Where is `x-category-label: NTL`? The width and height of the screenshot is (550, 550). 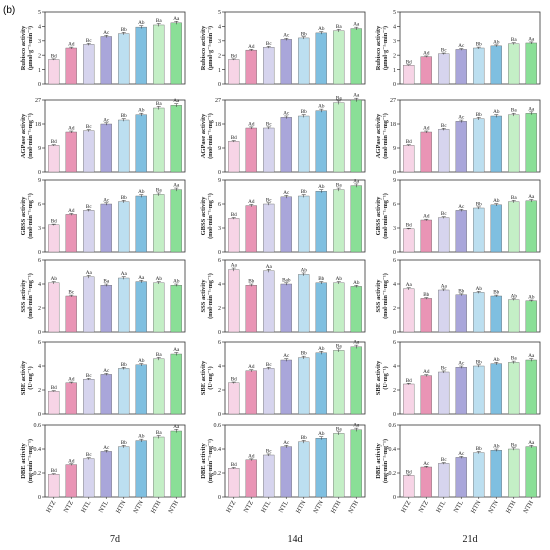 x-category-label: NTL is located at coordinates (104, 506).